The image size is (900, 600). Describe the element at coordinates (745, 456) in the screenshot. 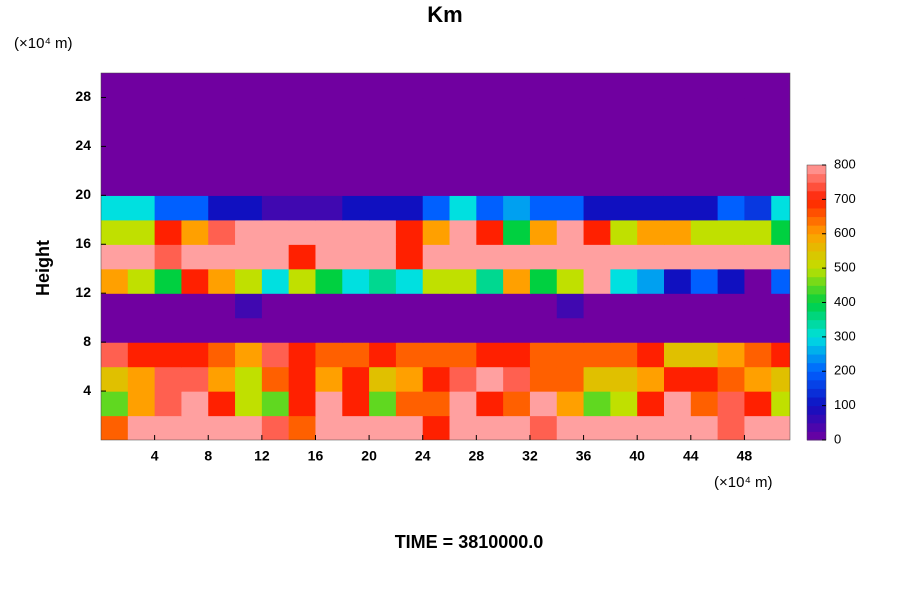

I see `x-tick-label: 48` at that location.